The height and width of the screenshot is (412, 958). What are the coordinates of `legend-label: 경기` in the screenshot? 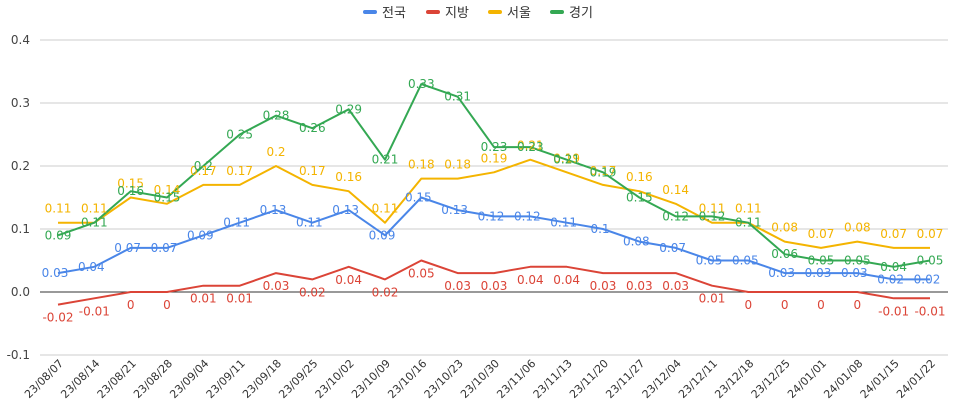 It's located at (581, 13).